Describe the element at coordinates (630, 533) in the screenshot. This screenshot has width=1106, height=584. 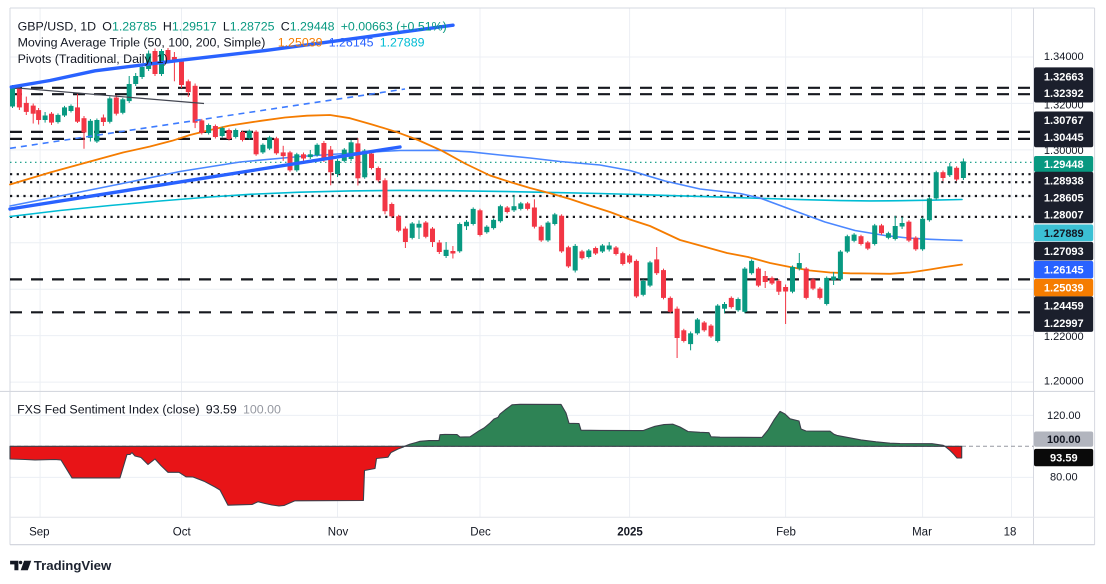
I see `svg-text: 2025` at that location.